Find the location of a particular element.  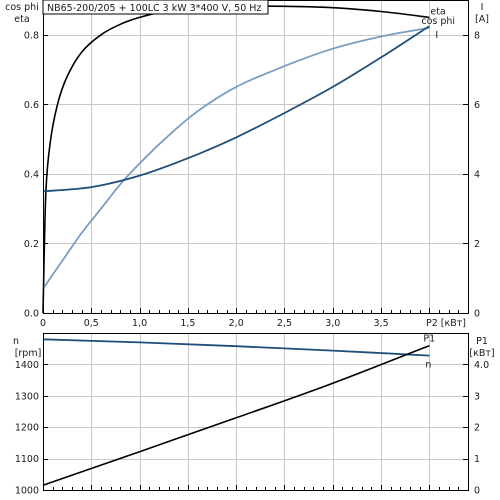

series-label-n: n is located at coordinates (428, 365).